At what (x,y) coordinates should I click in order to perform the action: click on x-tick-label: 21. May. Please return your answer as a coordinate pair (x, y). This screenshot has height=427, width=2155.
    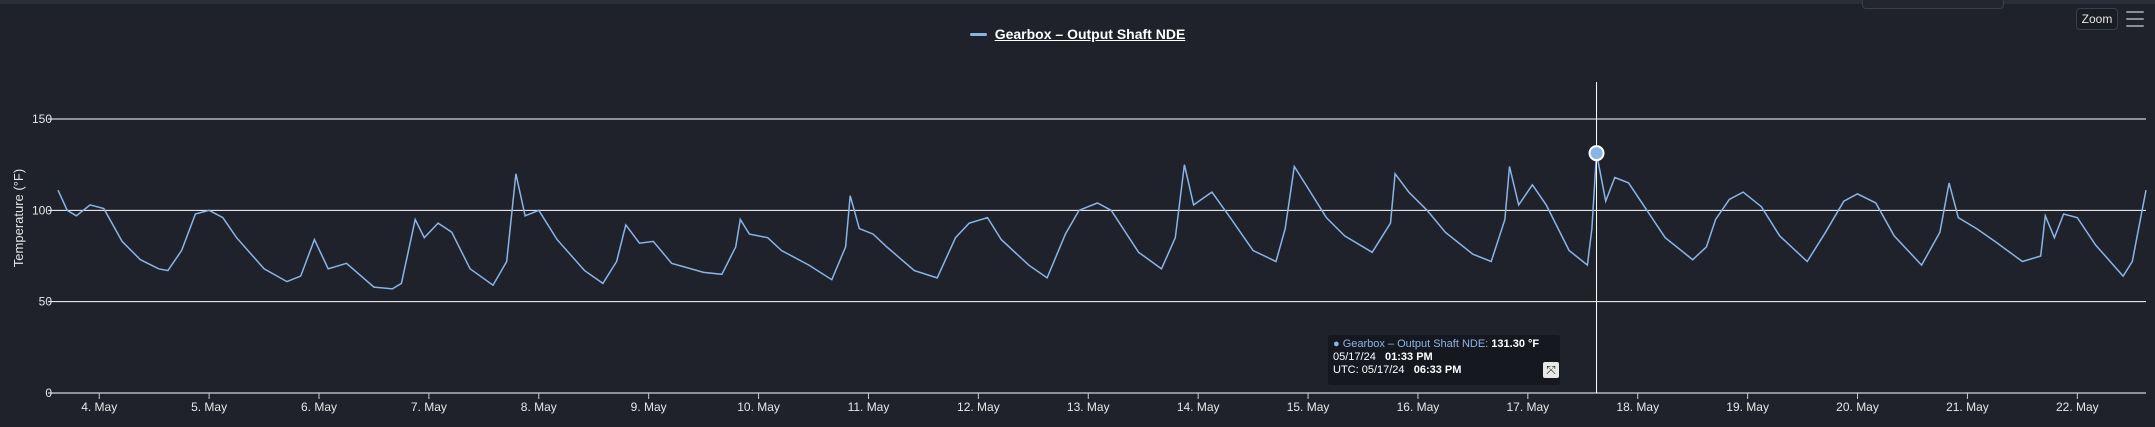
    Looking at the image, I should click on (1967, 407).